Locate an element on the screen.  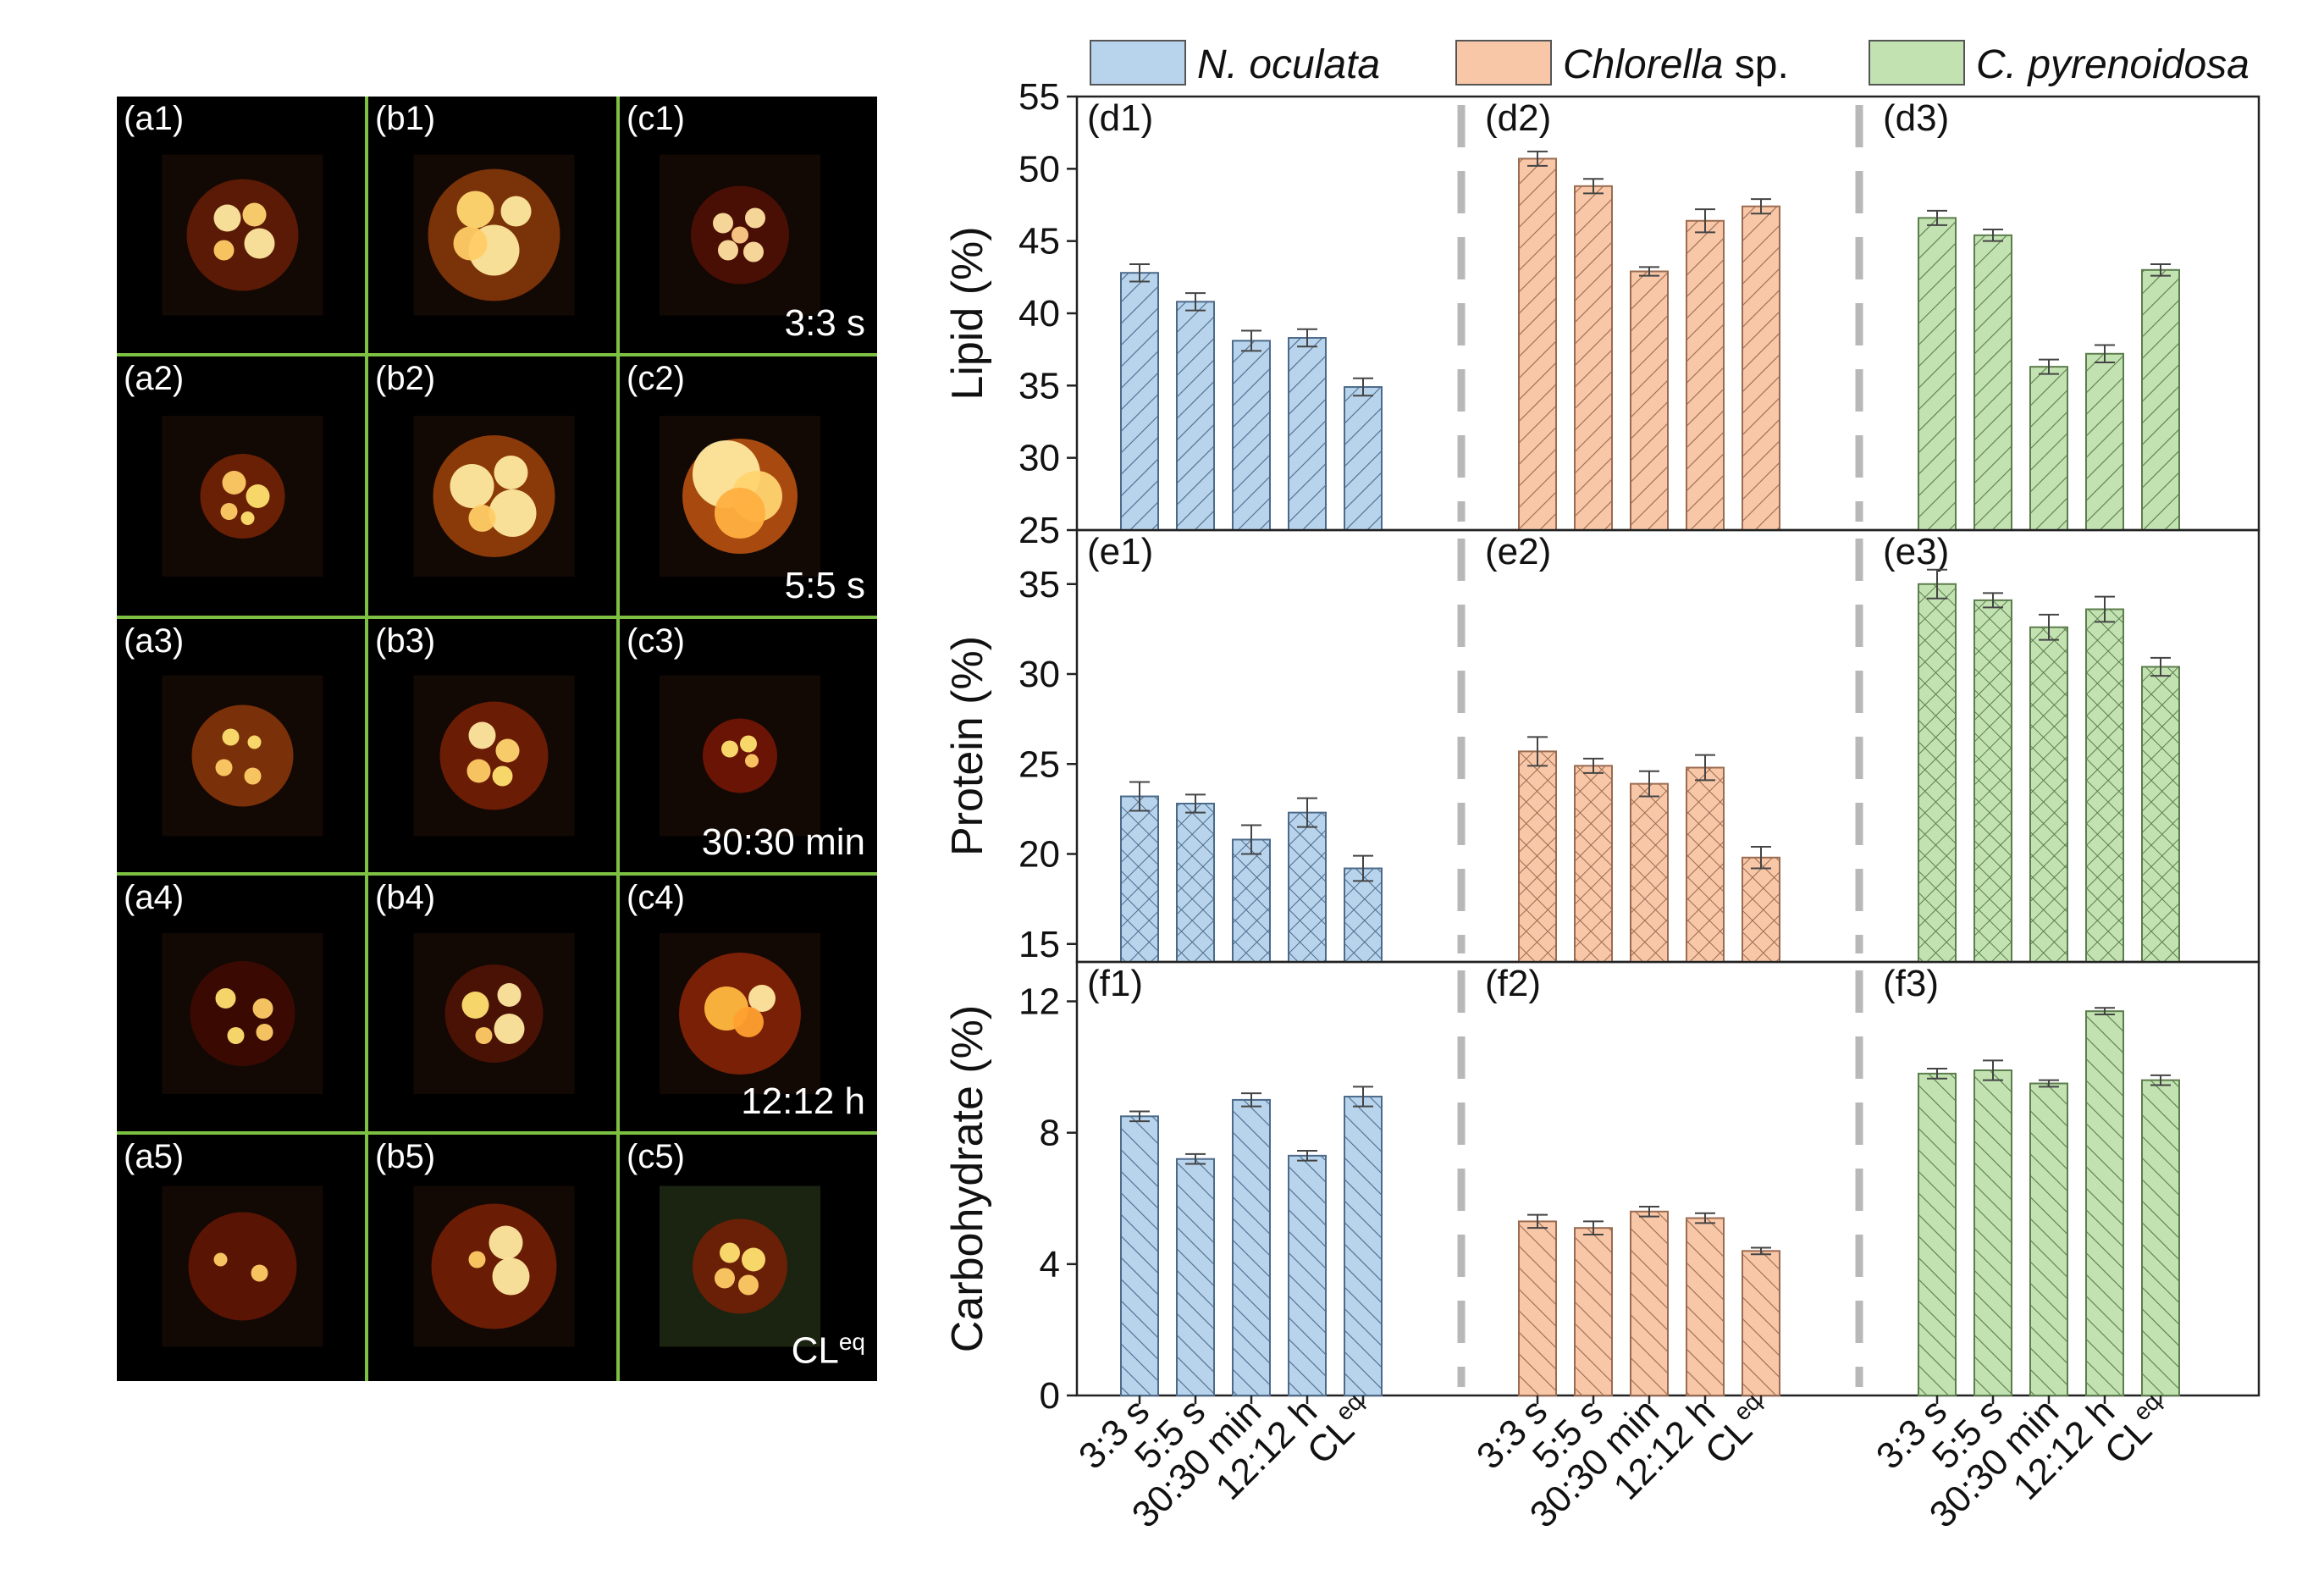
micrograph-cell: (a1) is located at coordinates (242, 226).